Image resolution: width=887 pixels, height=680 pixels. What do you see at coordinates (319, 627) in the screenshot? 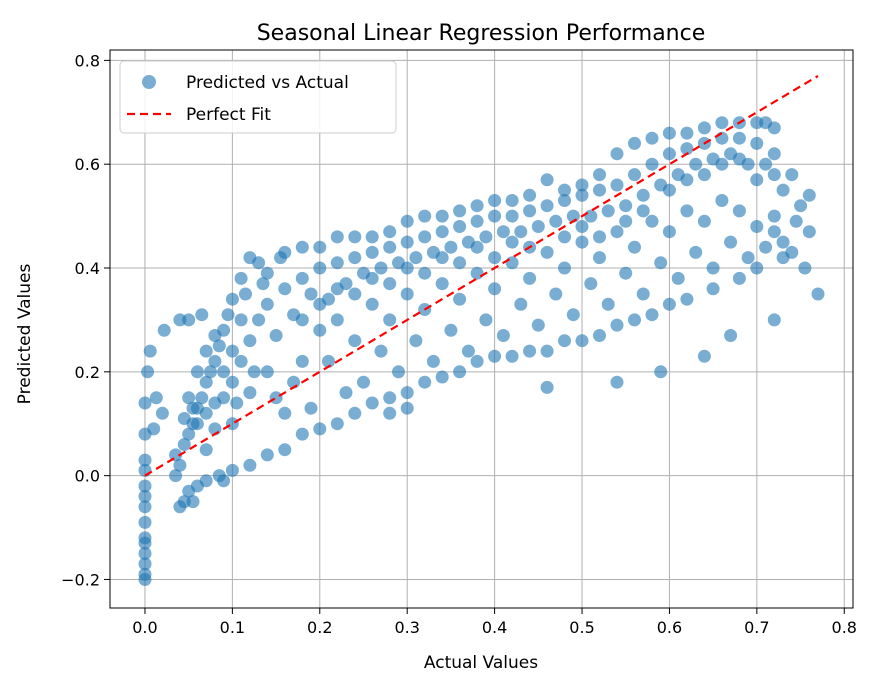
I see `x-tick-label: 0.2` at bounding box center [319, 627].